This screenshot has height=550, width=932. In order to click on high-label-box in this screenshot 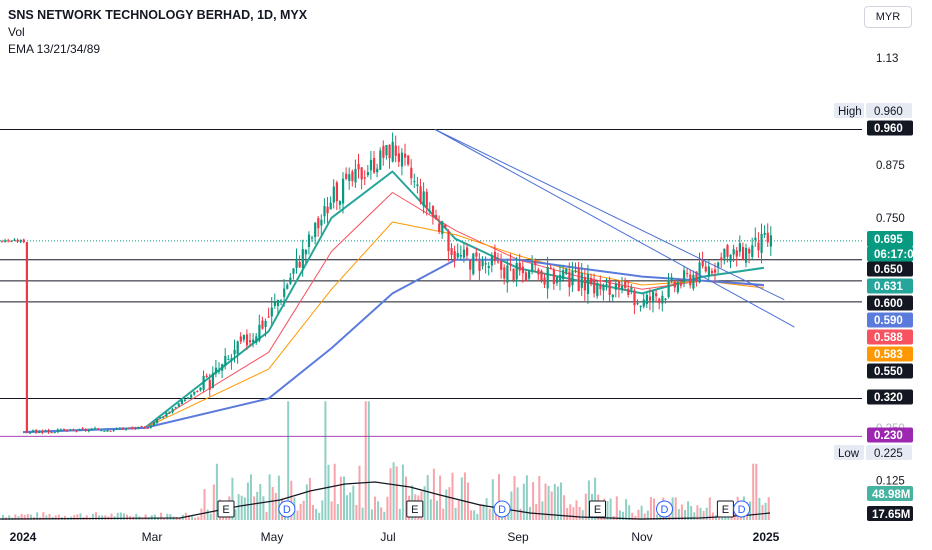, I will do `click(849, 110)`.